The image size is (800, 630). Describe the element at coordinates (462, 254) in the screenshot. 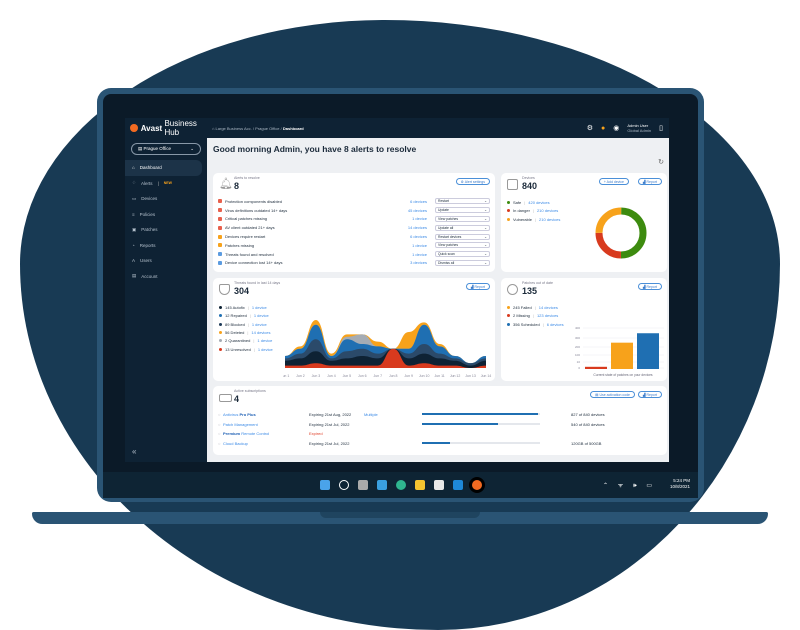

I see `alert-action-select: Quick scan ⌄` at that location.